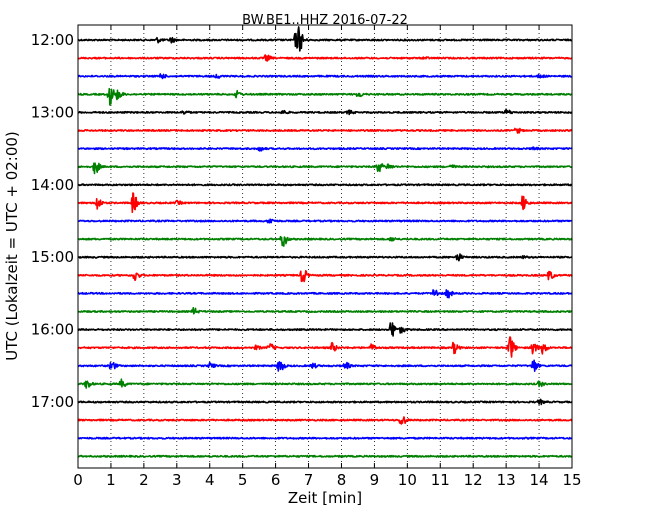 This screenshot has width=650, height=520. What do you see at coordinates (52, 40) in the screenshot?
I see `y-tick-label: 12:00` at bounding box center [52, 40].